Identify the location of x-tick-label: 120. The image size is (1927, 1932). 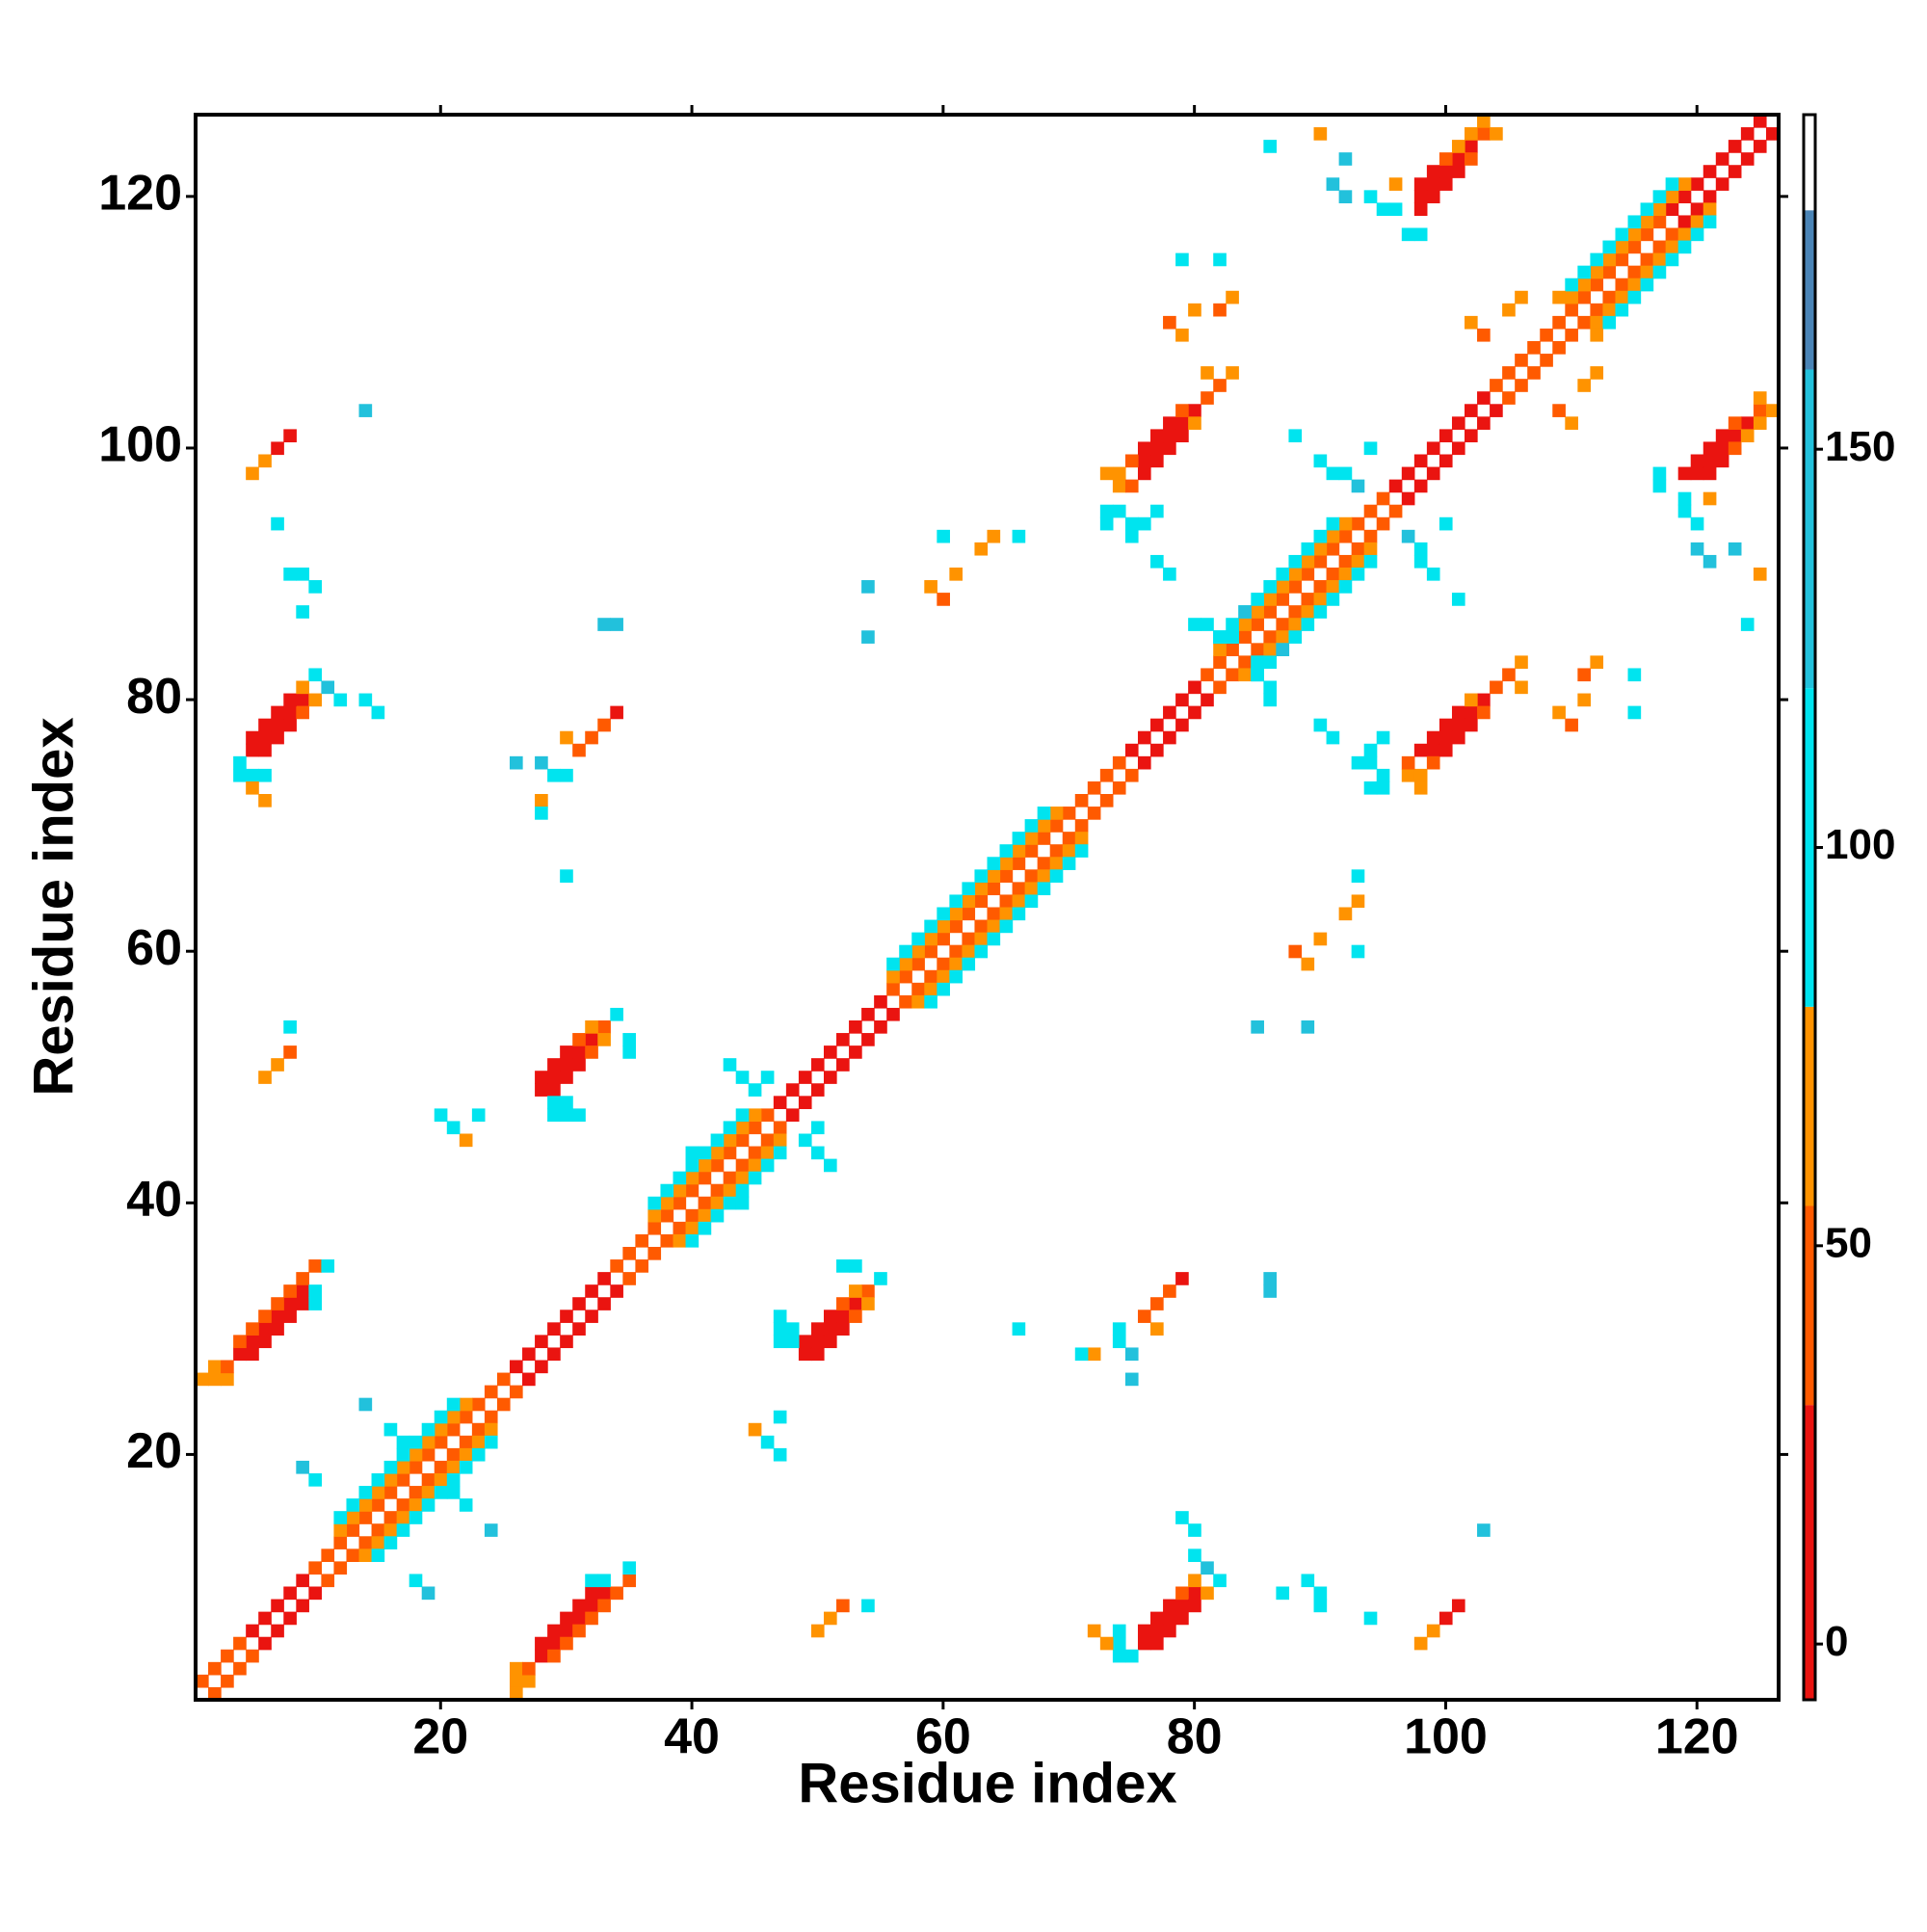
(1697, 1737).